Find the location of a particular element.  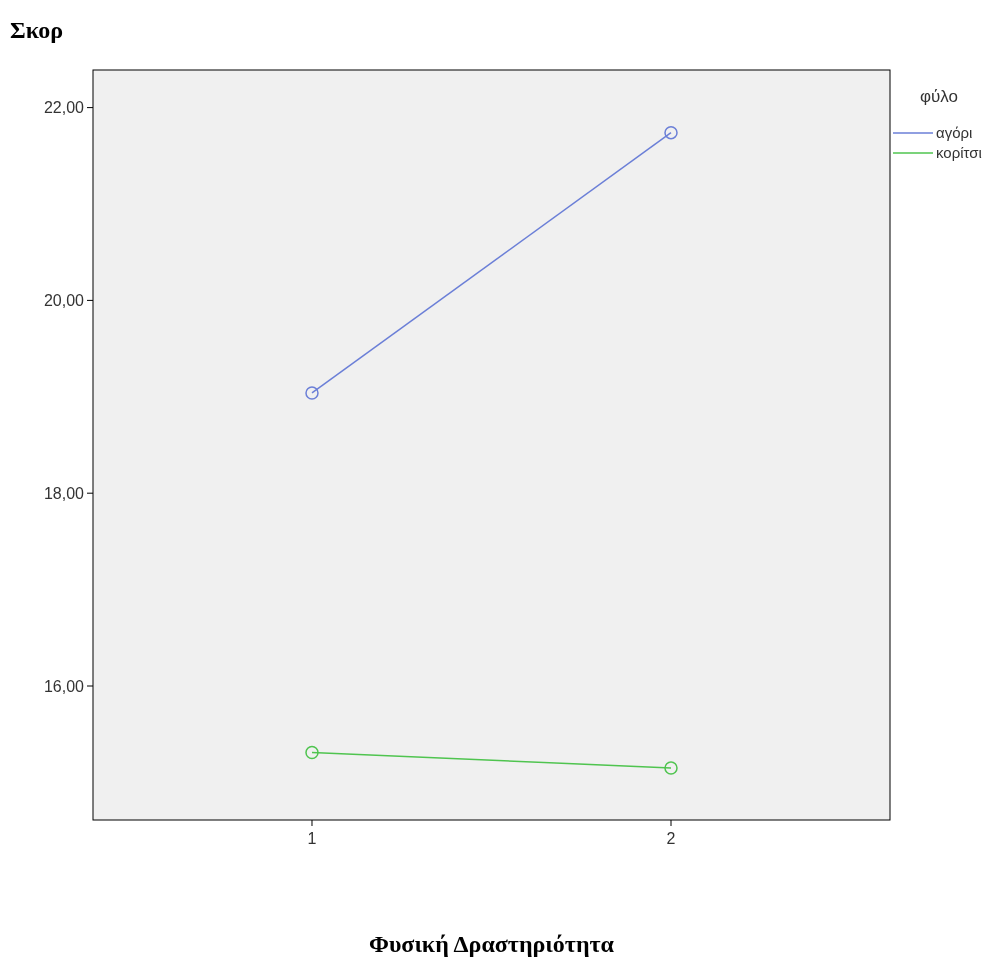

x-tick-label: 2 is located at coordinates (671, 838).